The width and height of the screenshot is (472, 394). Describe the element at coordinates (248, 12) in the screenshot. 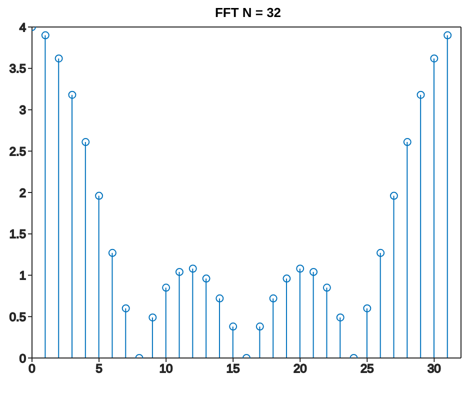

I see `chart-title: FFT N = 32` at that location.